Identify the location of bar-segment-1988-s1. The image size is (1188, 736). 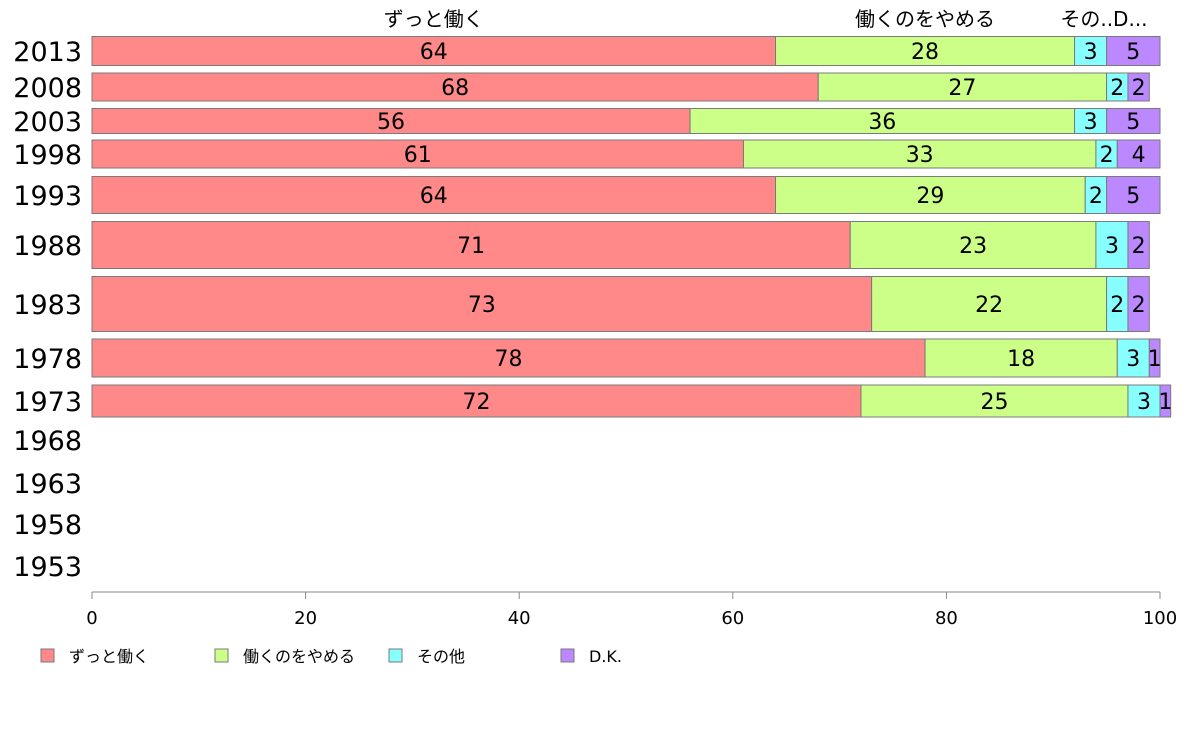
(973, 245).